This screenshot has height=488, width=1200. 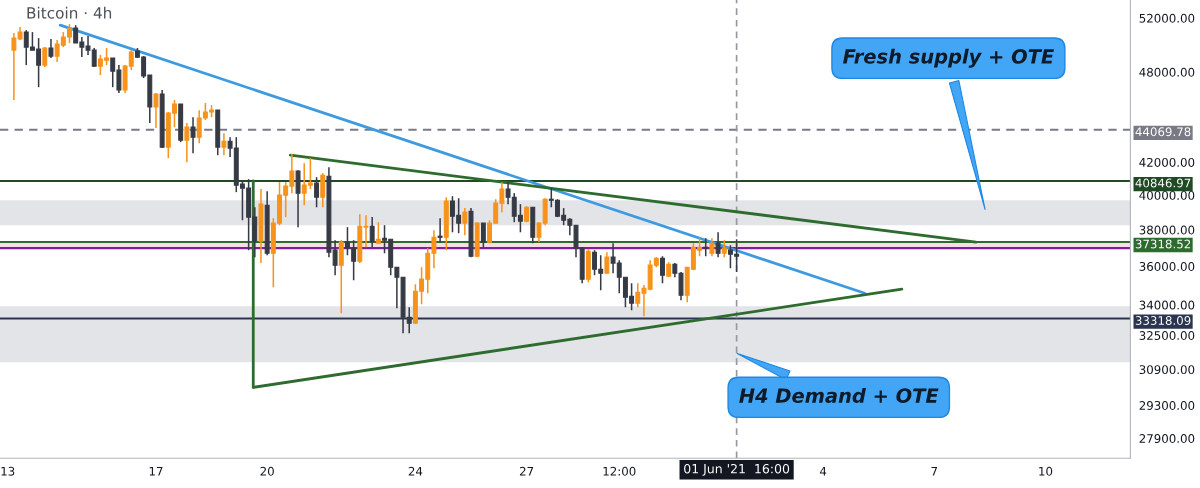 I want to click on x-tick-label: 12:00, so click(x=619, y=471).